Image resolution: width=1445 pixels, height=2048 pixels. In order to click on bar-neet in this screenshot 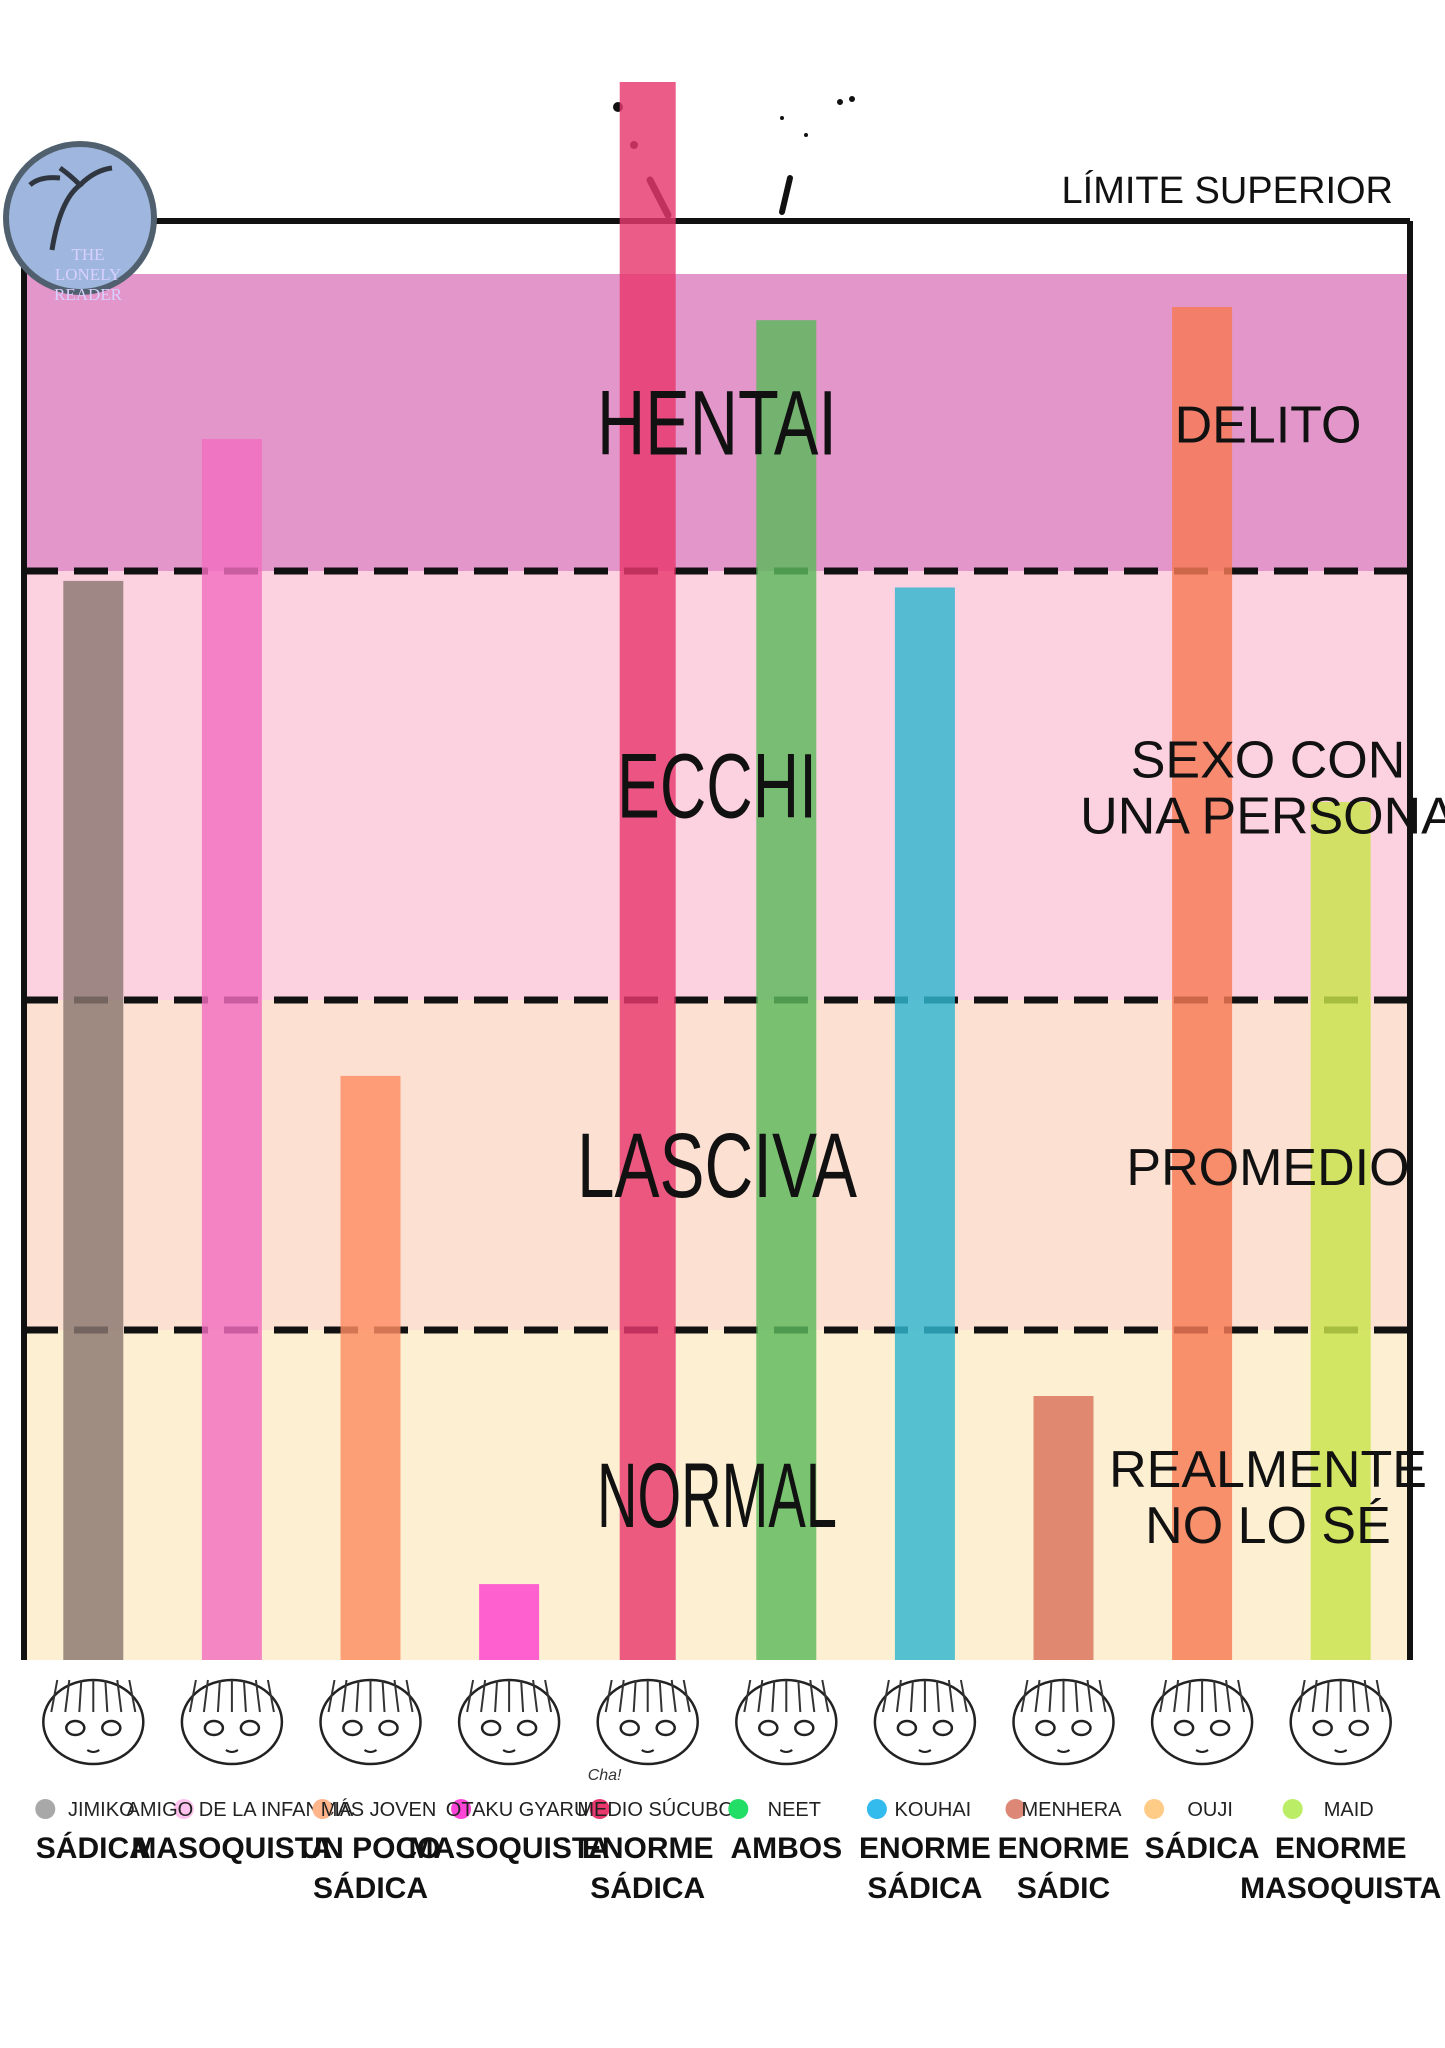, I will do `click(786, 990)`.